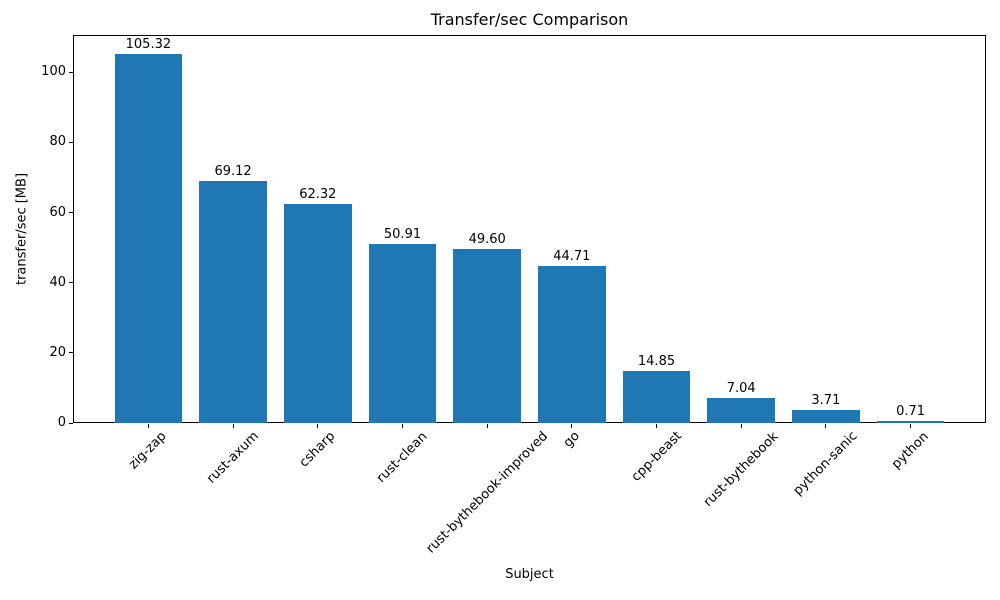 The height and width of the screenshot is (600, 1000). Describe the element at coordinates (57, 352) in the screenshot. I see `y-tick-label: 20` at that location.